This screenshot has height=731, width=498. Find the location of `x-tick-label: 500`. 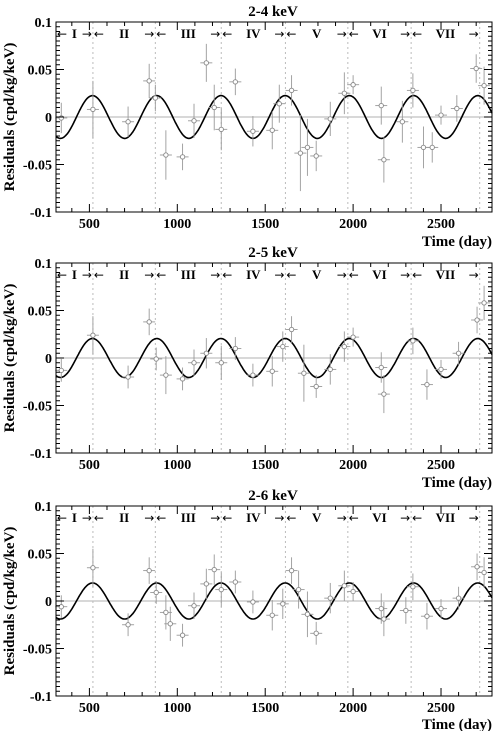

x-tick-label: 500 is located at coordinates (89, 224).